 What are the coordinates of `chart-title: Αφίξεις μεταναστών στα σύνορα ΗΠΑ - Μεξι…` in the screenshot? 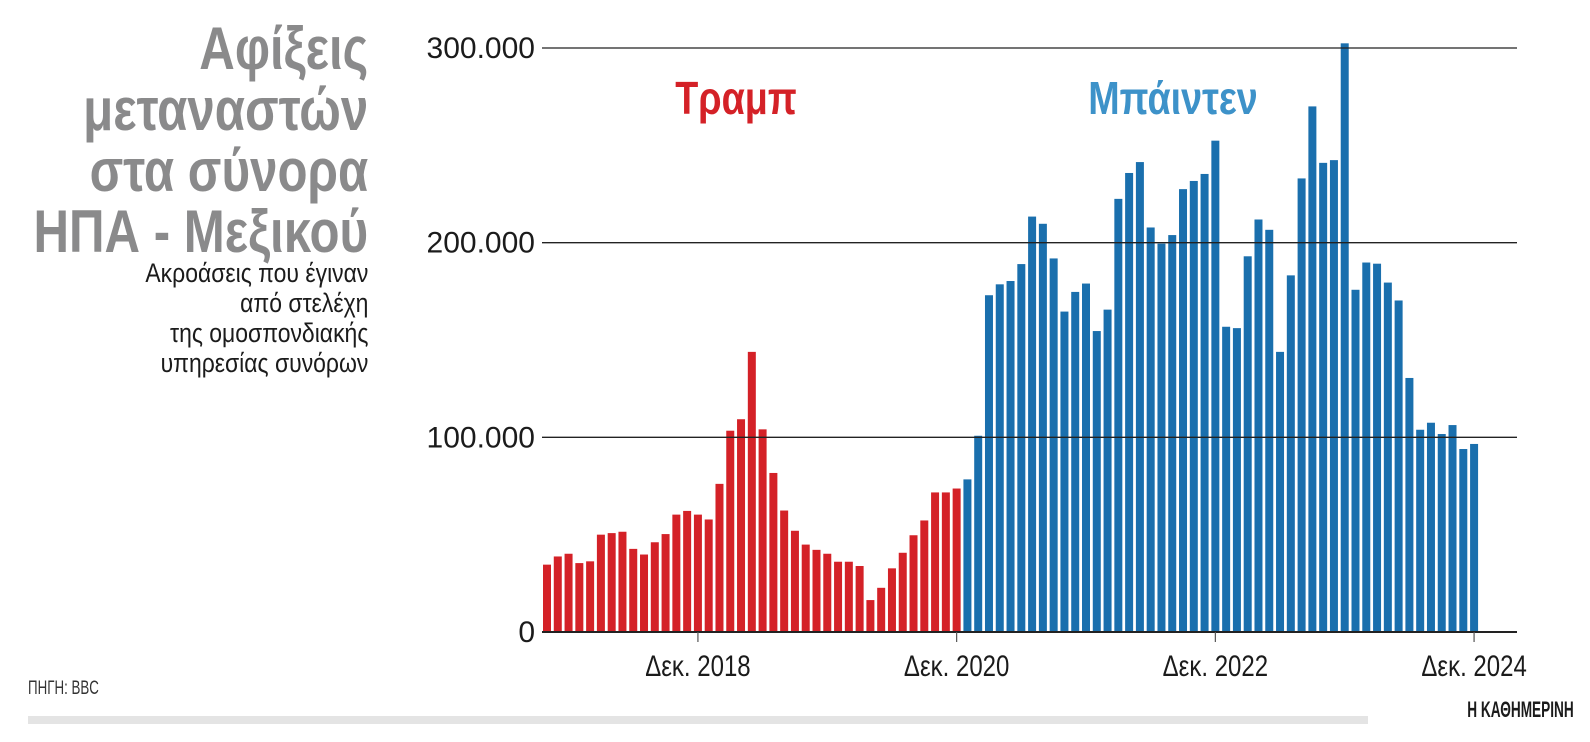 It's located at (200, 140).